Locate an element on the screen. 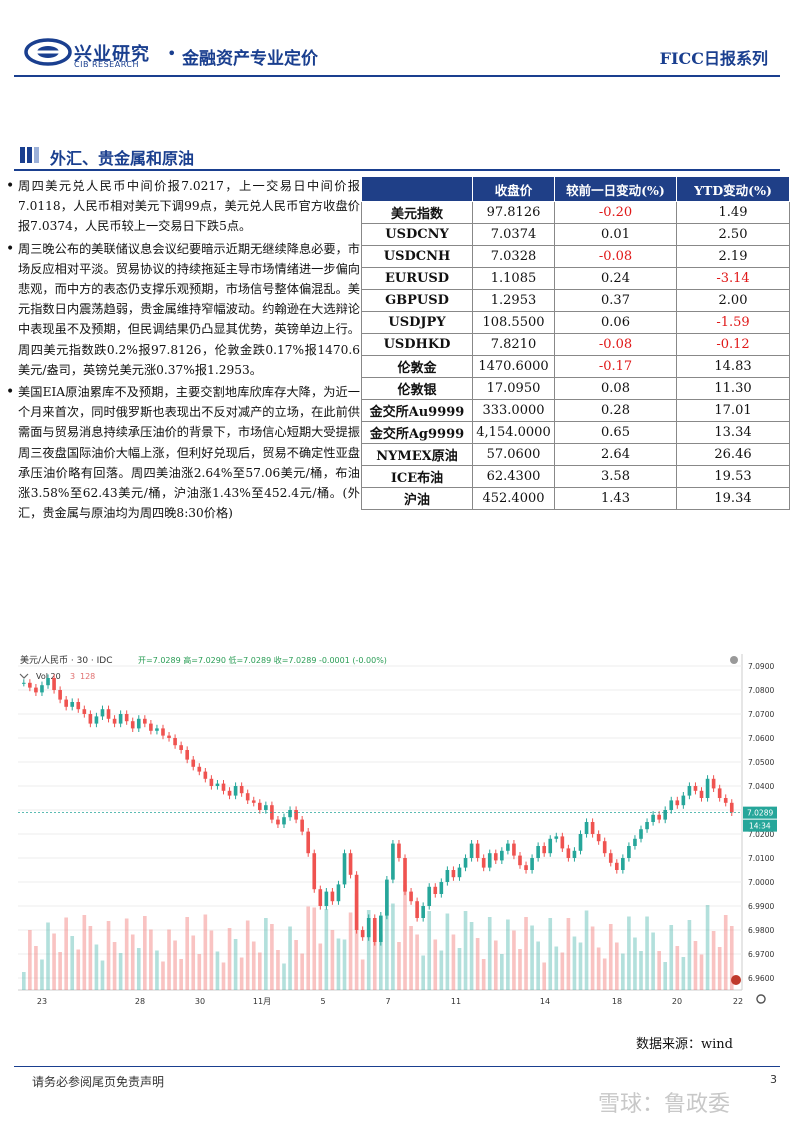 The width and height of the screenshot is (794, 1123). last-price-box is located at coordinates (760, 812).